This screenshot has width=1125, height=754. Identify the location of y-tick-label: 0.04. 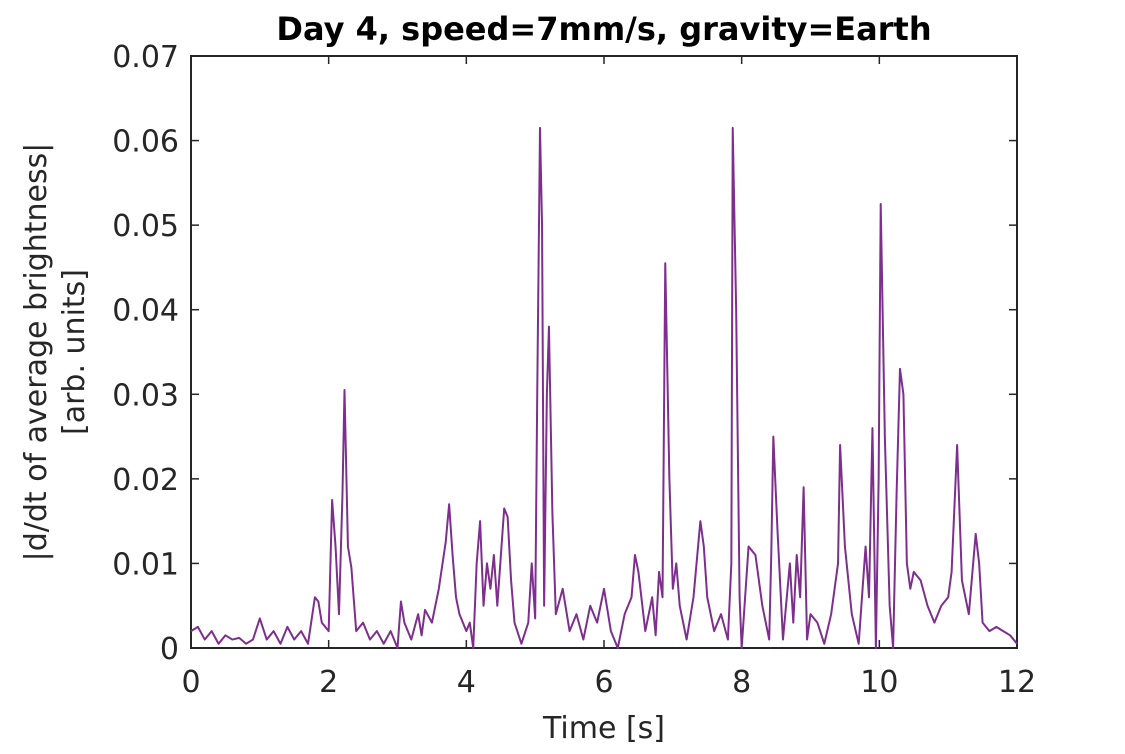
(145, 311).